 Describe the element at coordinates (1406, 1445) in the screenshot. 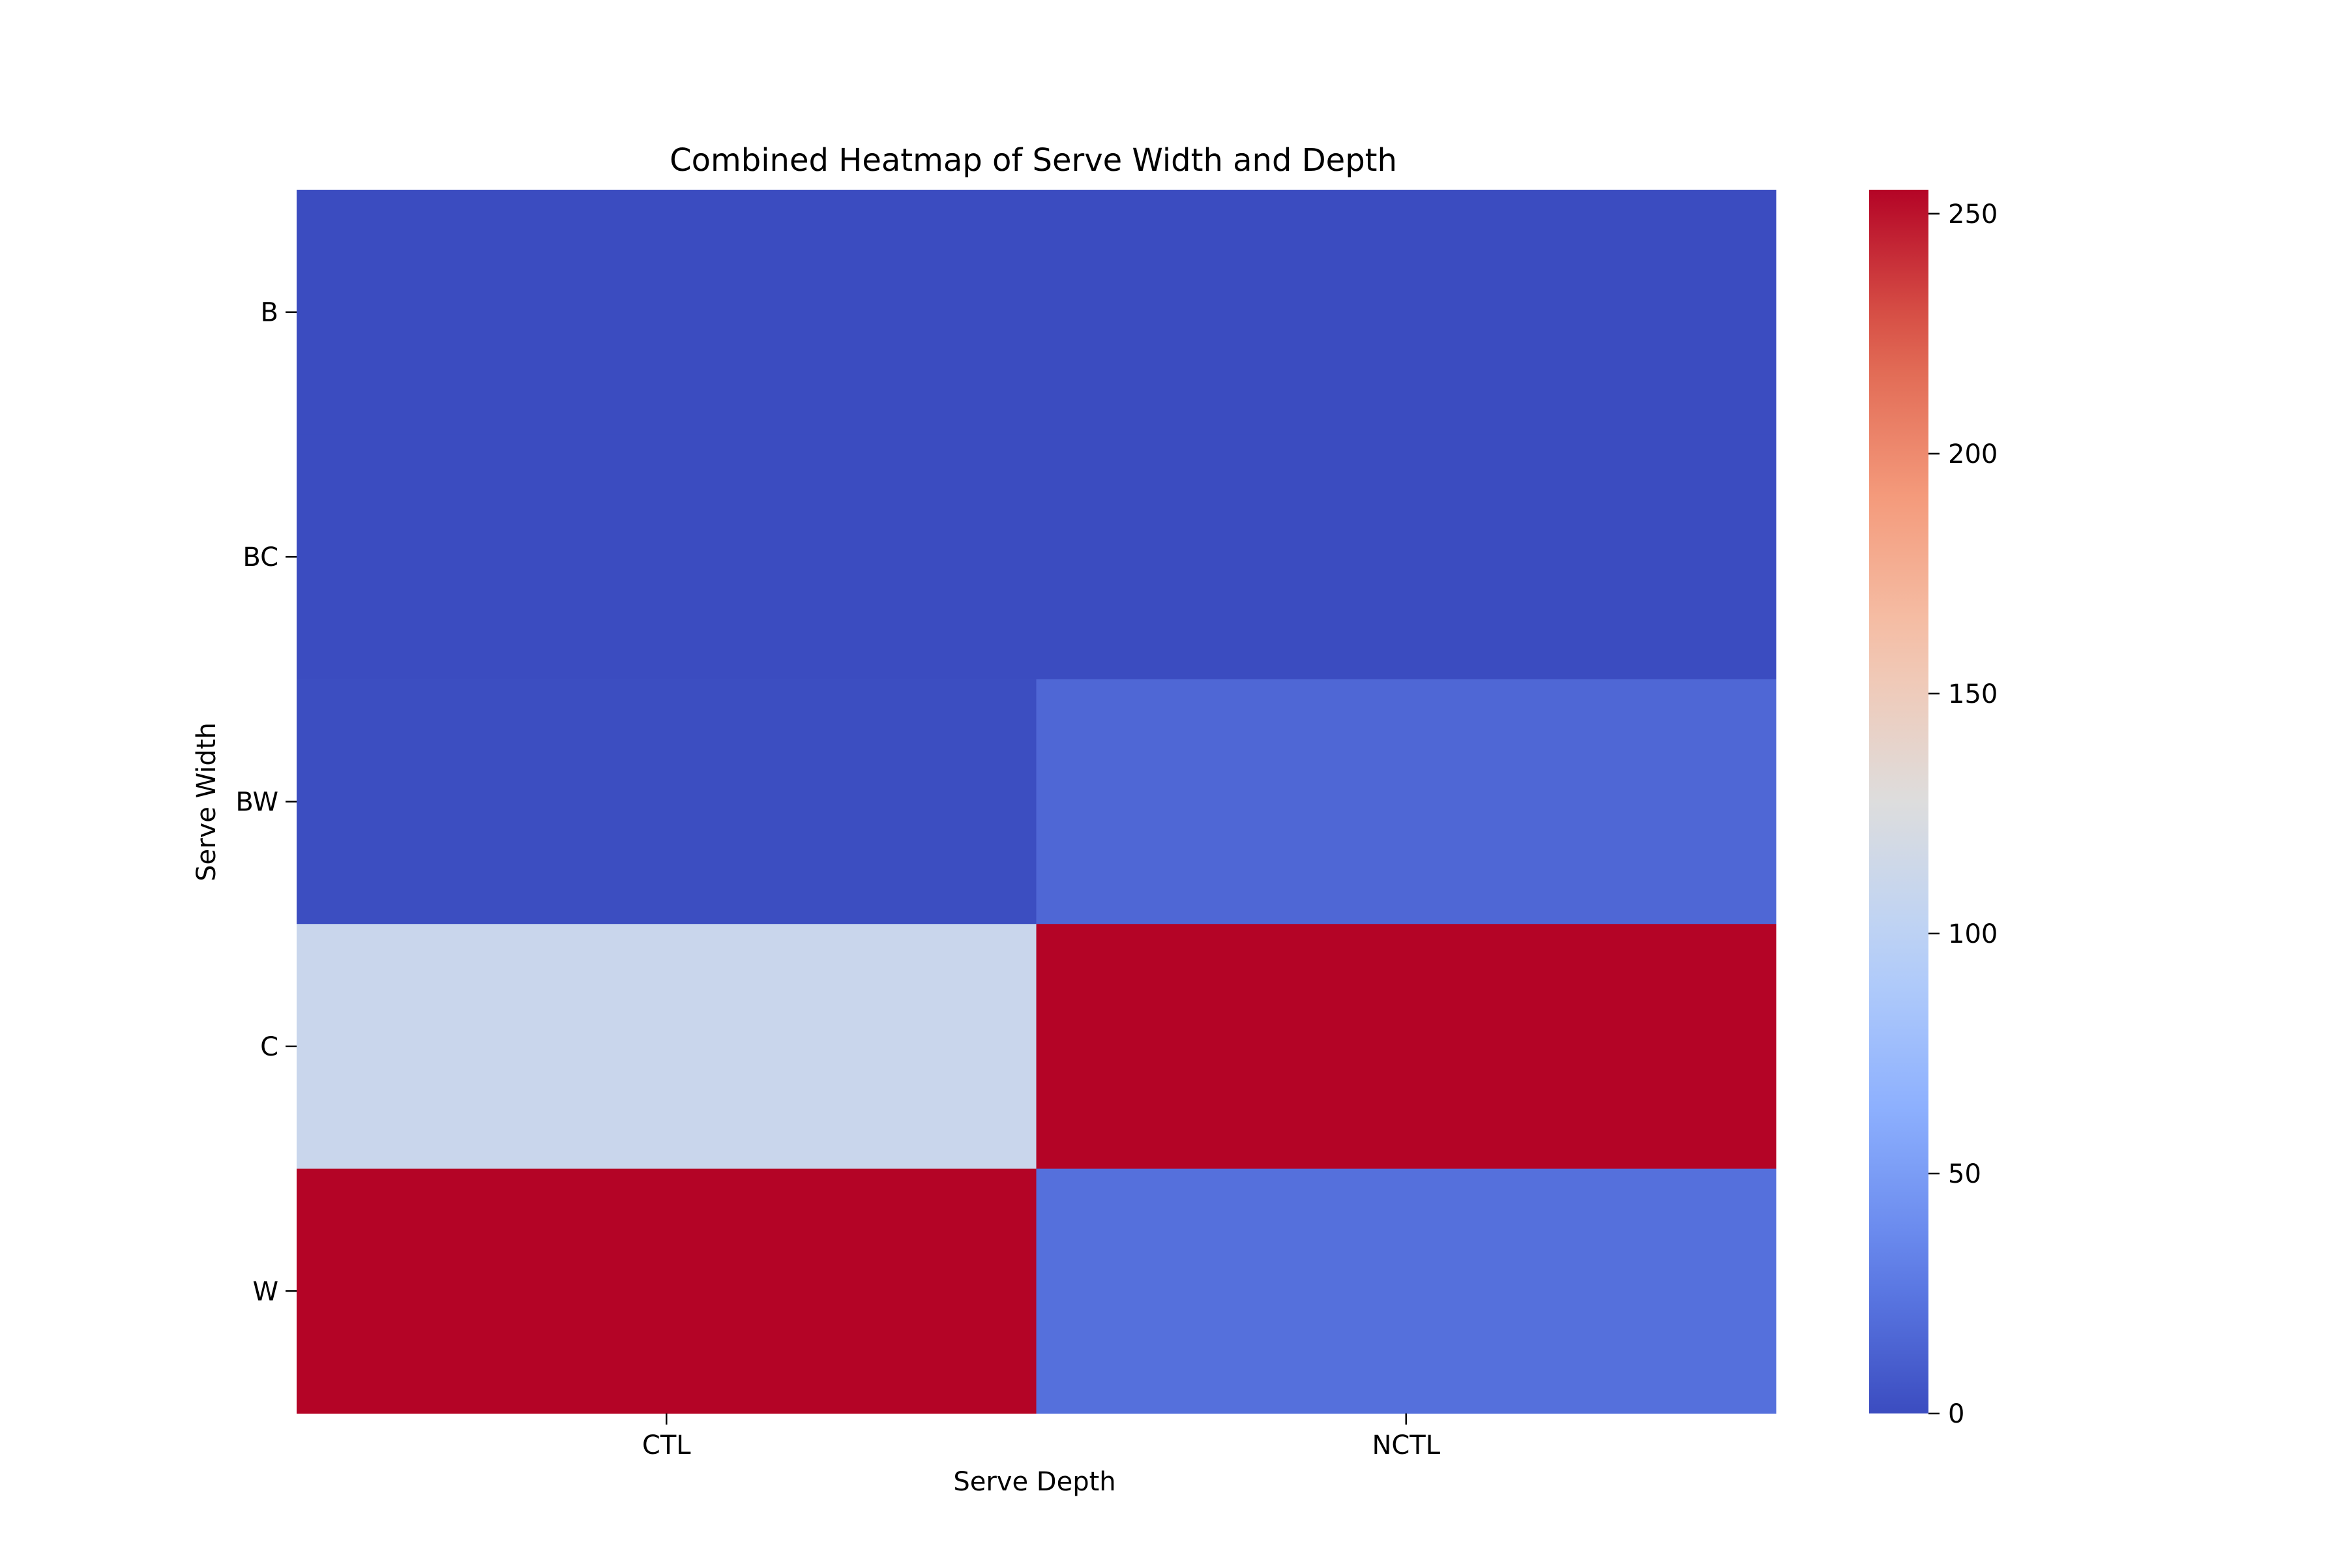

I see `x-tick-label: NCTL` at that location.